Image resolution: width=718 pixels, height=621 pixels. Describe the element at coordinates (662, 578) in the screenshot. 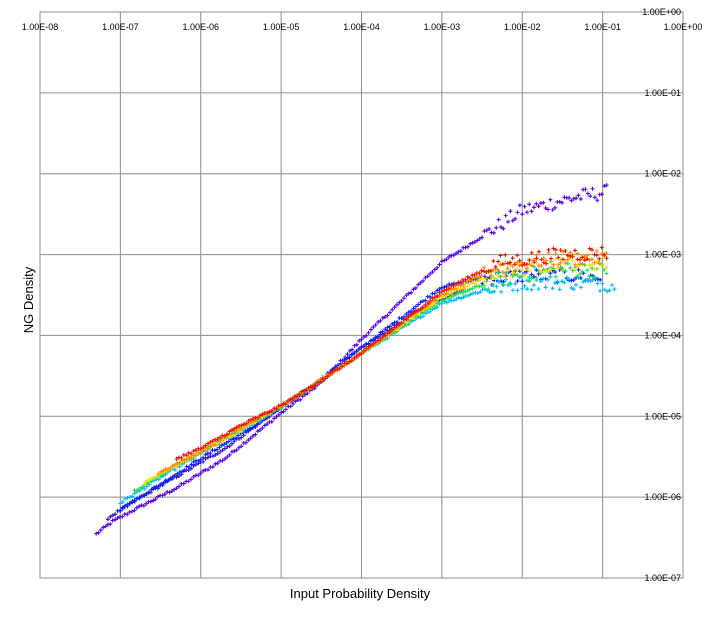

I see `y-tick-label: 1.00E-07` at that location.